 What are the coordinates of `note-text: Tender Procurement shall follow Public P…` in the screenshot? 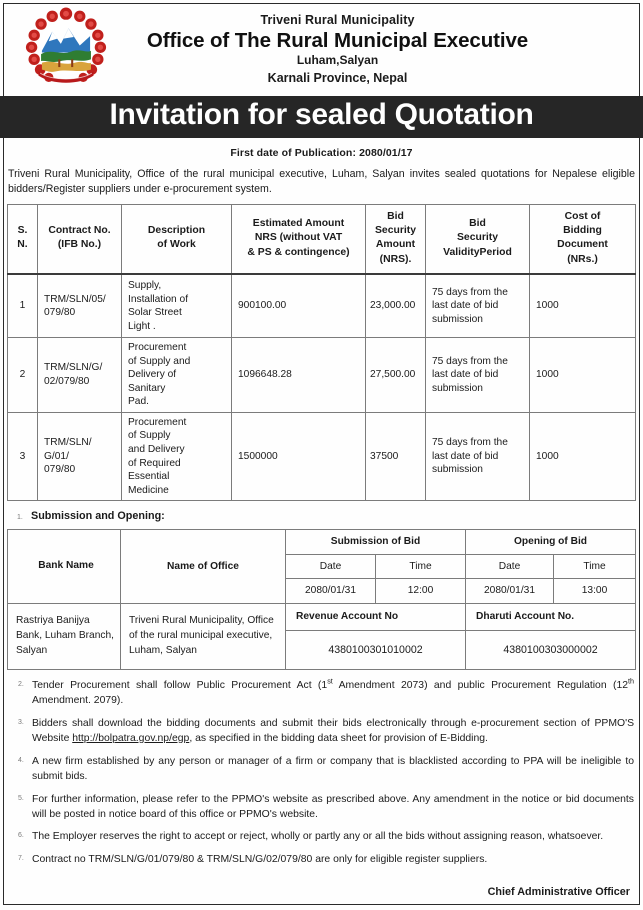 It's located at (333, 691).